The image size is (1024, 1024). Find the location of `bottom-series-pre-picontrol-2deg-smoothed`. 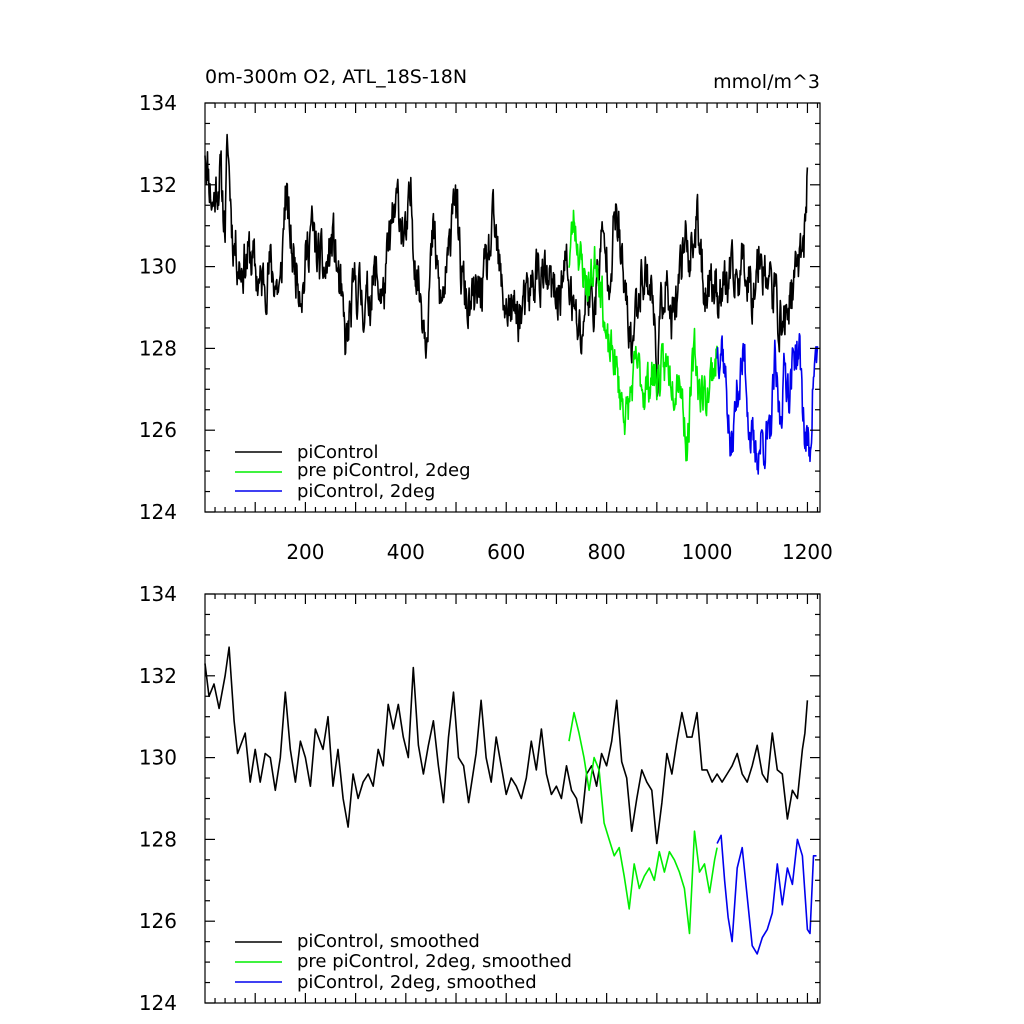

bottom-series-pre-picontrol-2deg-smoothed is located at coordinates (643, 823).